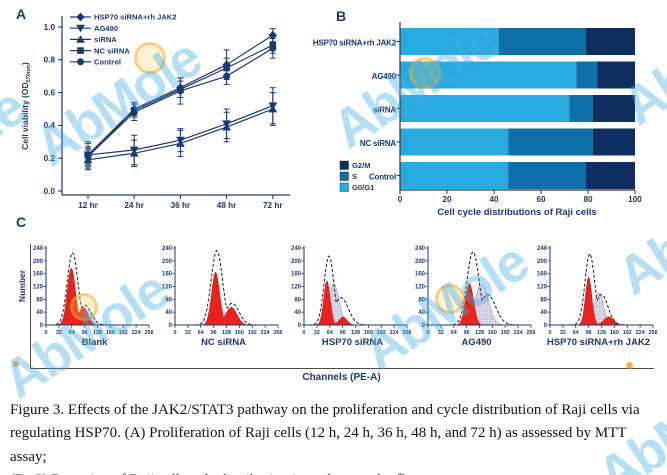 This screenshot has width=667, height=475. Describe the element at coordinates (361, 165) in the screenshot. I see `svg-text: G2/M` at that location.